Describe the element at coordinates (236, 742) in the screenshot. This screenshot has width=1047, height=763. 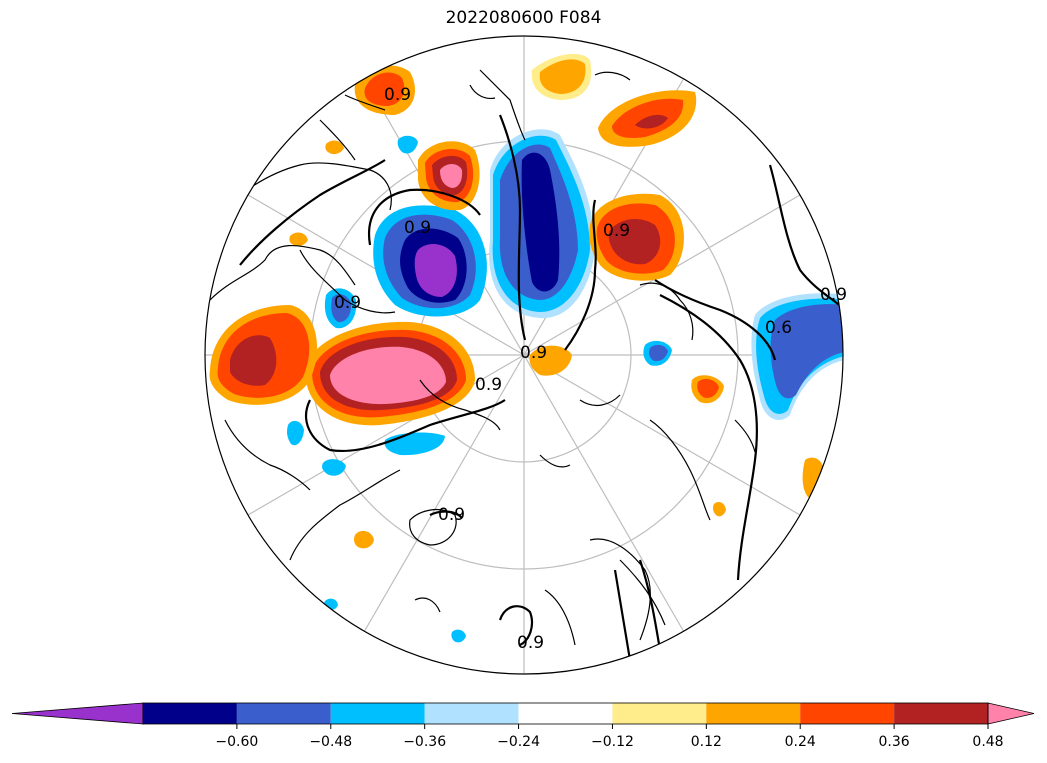
I see `colorbar-tick-label: −0.60` at that location.